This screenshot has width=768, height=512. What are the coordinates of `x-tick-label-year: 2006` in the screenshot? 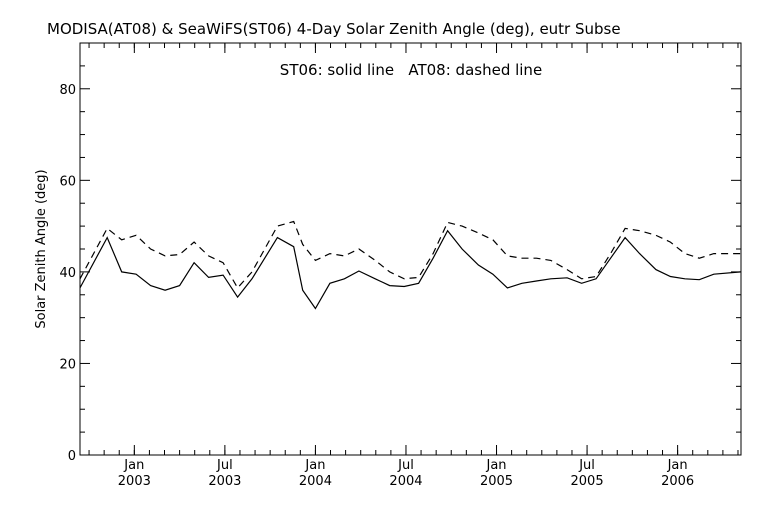 It's located at (677, 481).